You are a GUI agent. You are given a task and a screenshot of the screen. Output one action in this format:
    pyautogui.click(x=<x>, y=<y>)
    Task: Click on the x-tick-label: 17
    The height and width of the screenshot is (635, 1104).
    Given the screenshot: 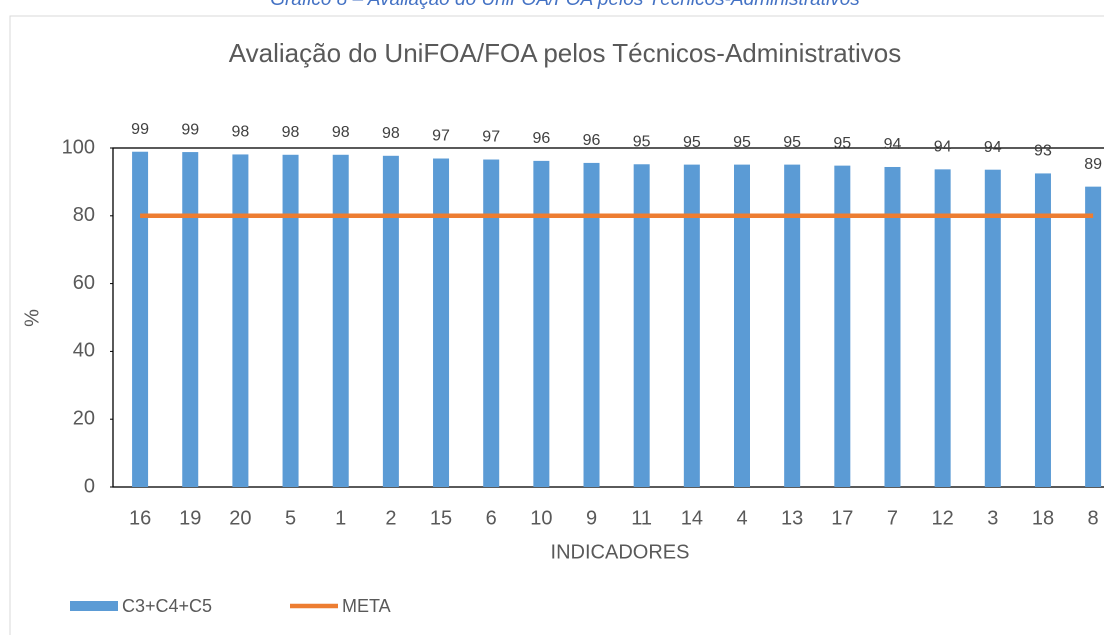 What is the action you would take?
    pyautogui.click(x=842, y=518)
    